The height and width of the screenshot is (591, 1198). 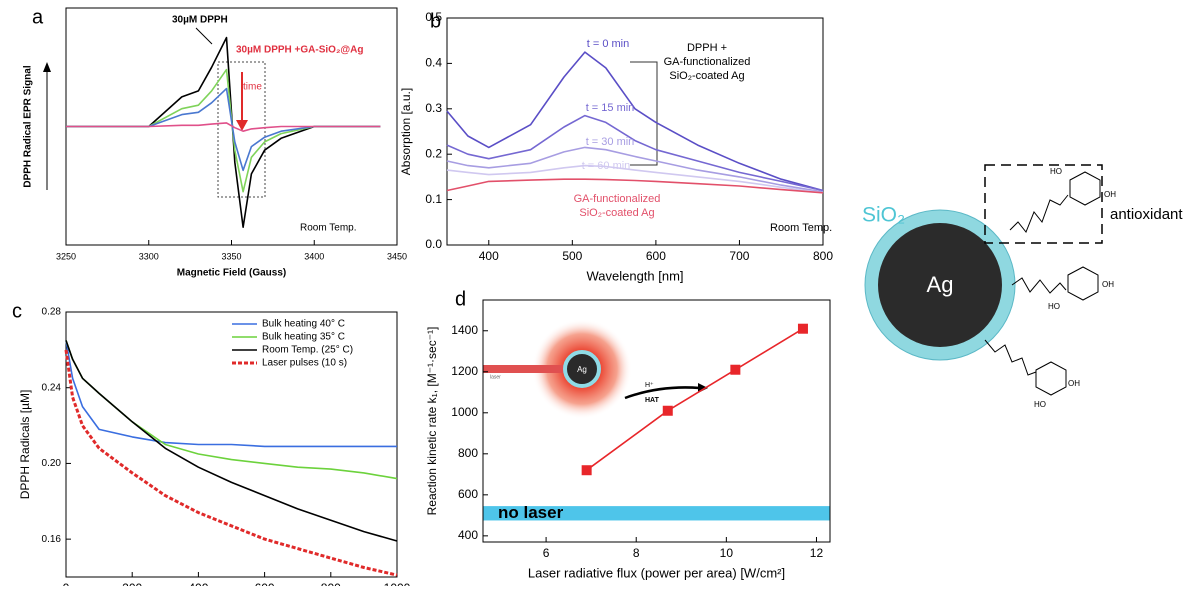 What do you see at coordinates (433, 17) in the screenshot?
I see `y-tick-label: 0.5` at bounding box center [433, 17].